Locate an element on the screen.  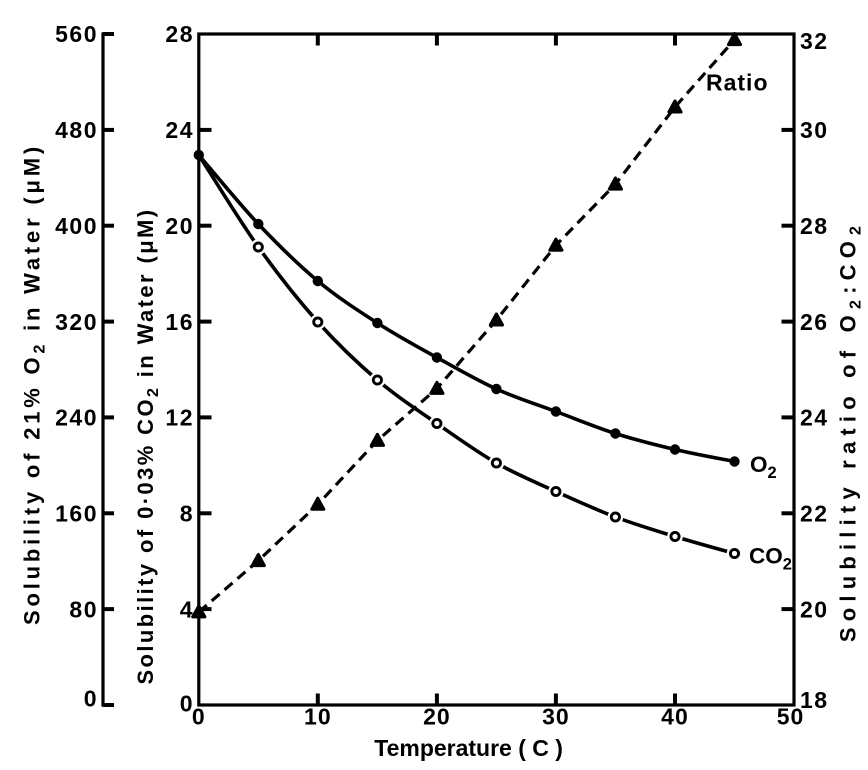
svg-text: 18 is located at coordinates (814, 700).